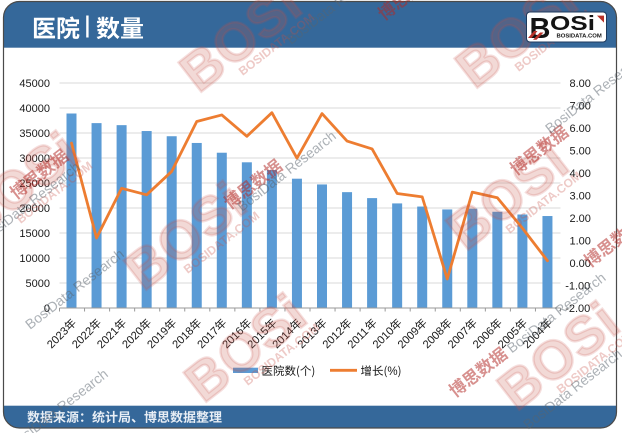  Describe the element at coordinates (577, 309) in the screenshot. I see `svg-text: -2.00` at that location.